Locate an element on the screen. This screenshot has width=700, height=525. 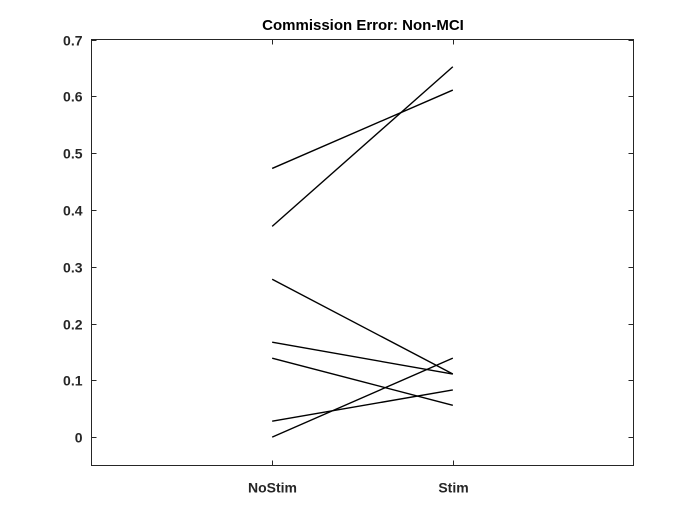
y-tick-label: 0.6 is located at coordinates (73, 97).